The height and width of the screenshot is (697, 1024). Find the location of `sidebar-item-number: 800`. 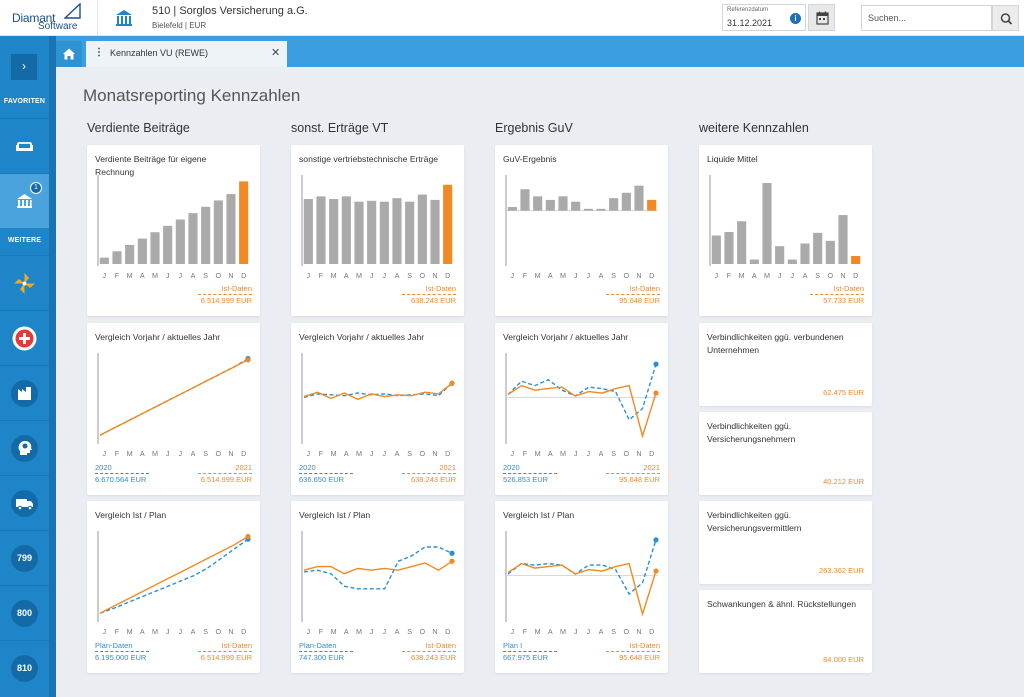

sidebar-item-number: 800 is located at coordinates (24, 613).